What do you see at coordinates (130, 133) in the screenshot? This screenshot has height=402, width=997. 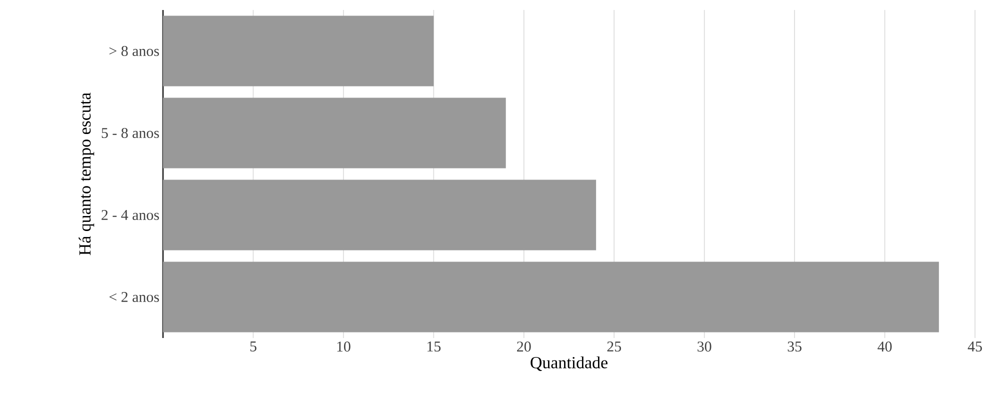 I see `y-tick-label: 5 - 8 anos` at bounding box center [130, 133].